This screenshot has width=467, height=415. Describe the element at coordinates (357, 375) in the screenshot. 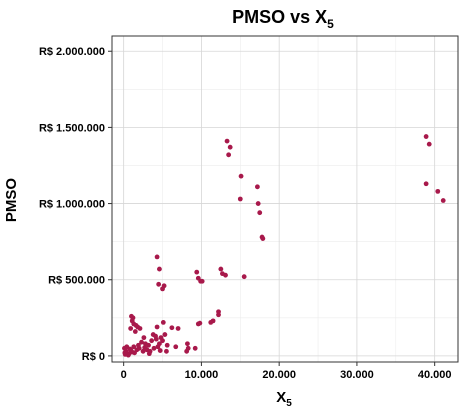

I see `x-tick-label: 30.000` at that location.